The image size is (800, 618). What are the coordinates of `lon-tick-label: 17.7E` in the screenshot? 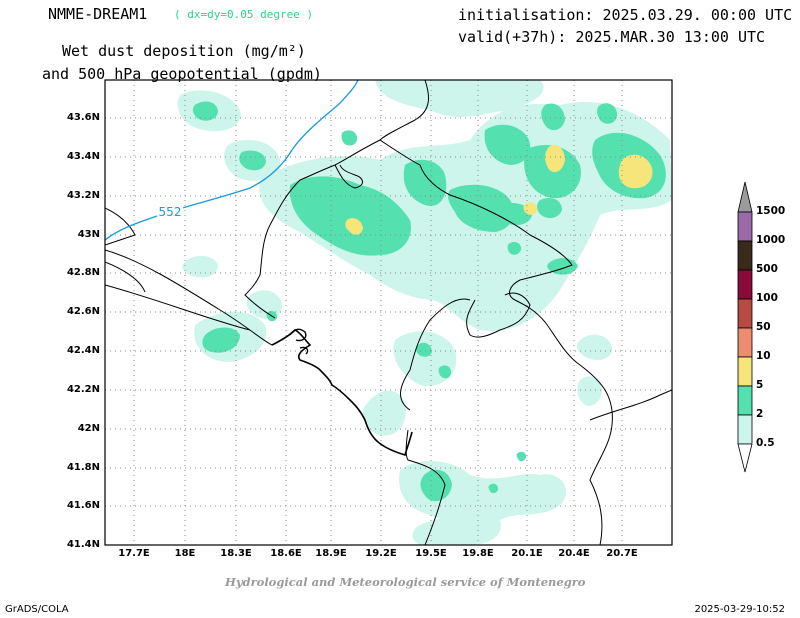 It's located at (134, 553).